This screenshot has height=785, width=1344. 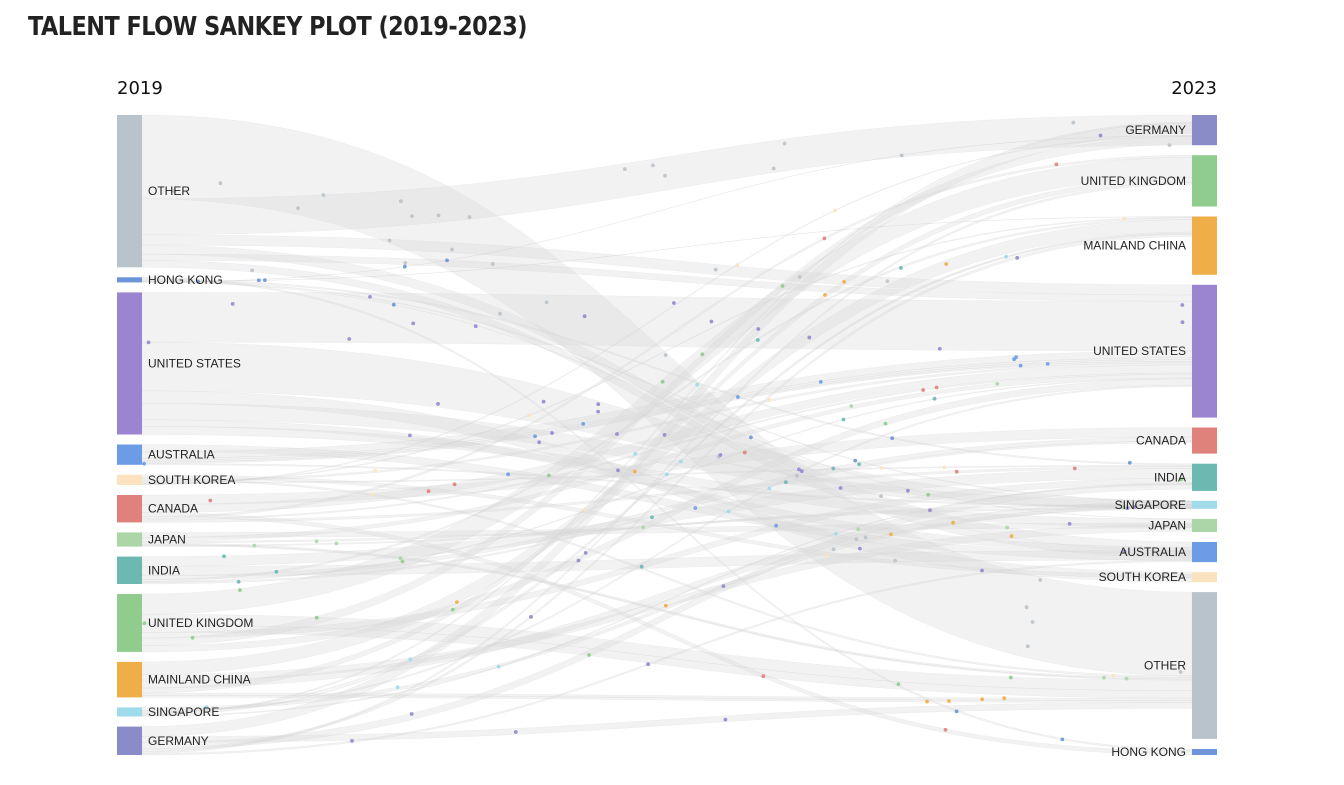 I want to click on left-node-label-canada: CANADA, so click(x=173, y=509).